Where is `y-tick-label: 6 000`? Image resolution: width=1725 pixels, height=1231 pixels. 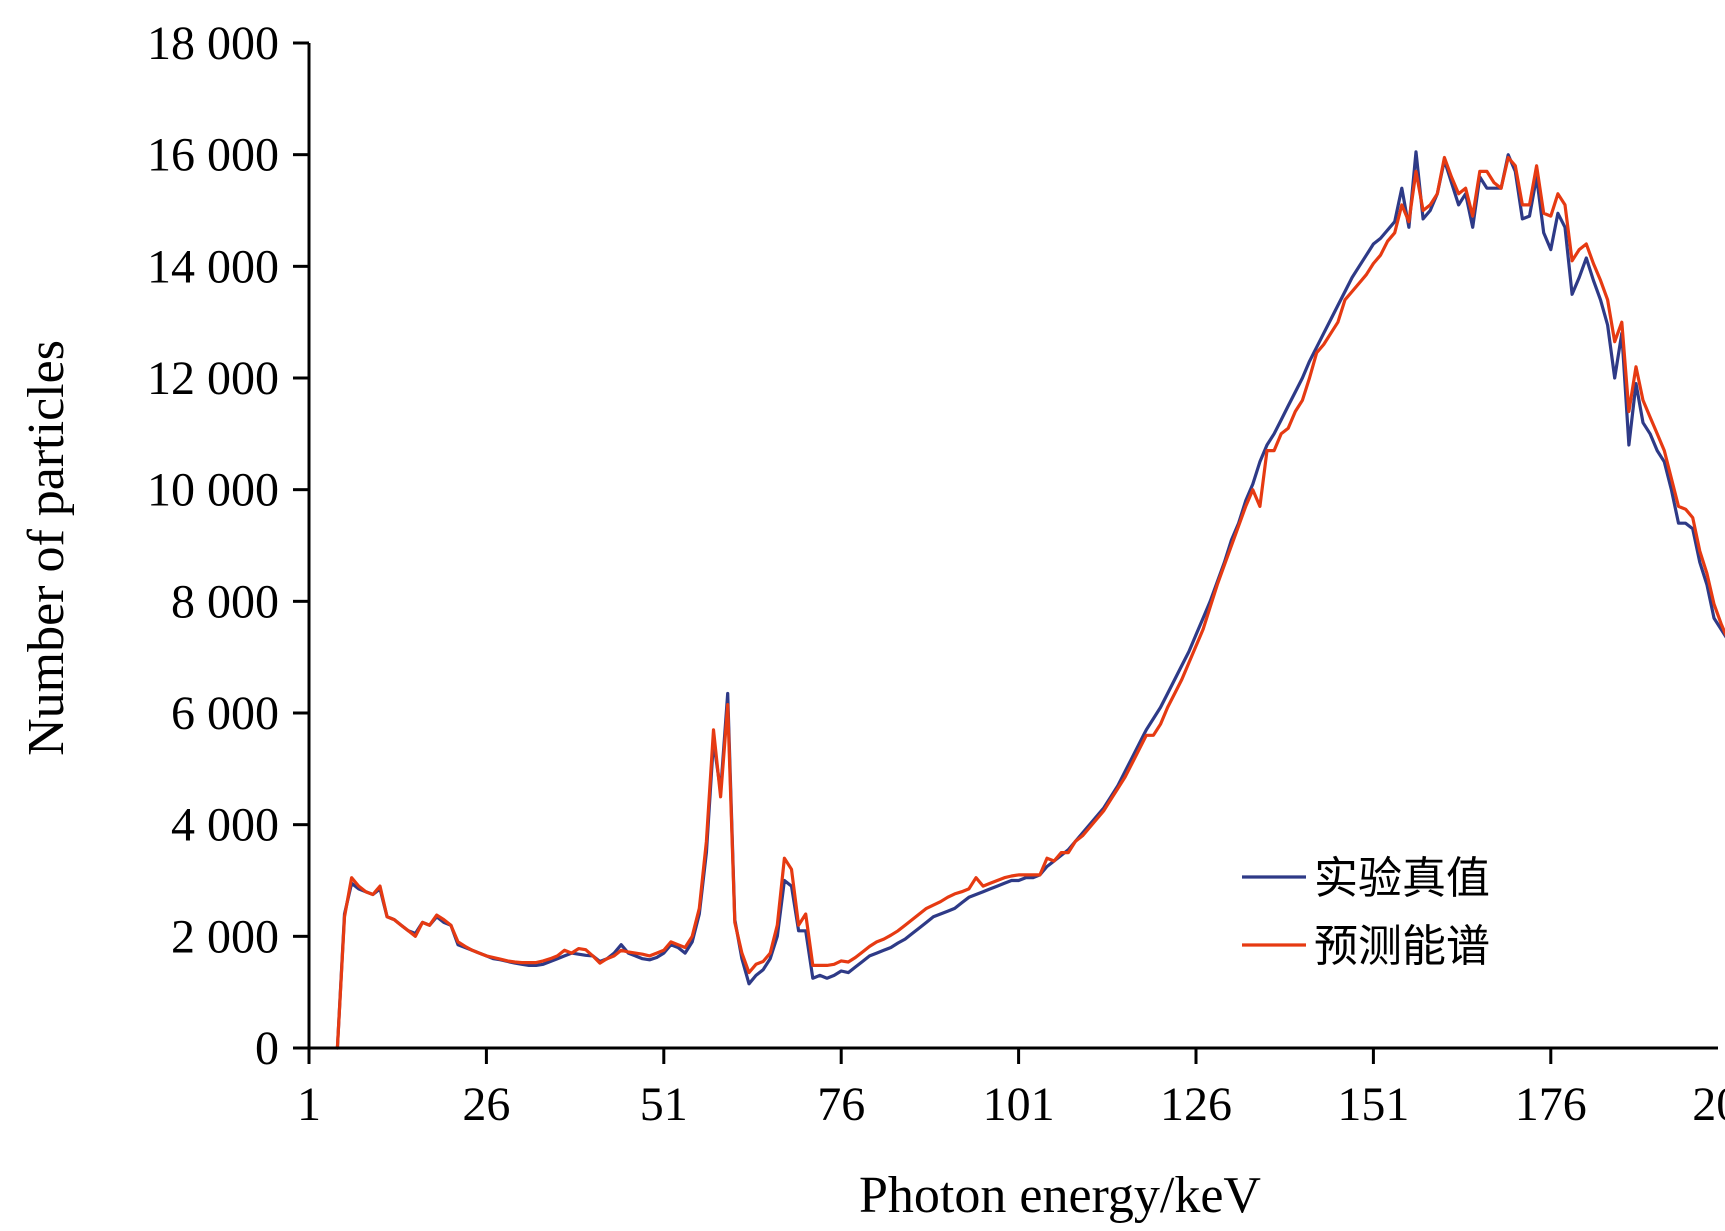 y-tick-label: 6 000 is located at coordinates (225, 713).